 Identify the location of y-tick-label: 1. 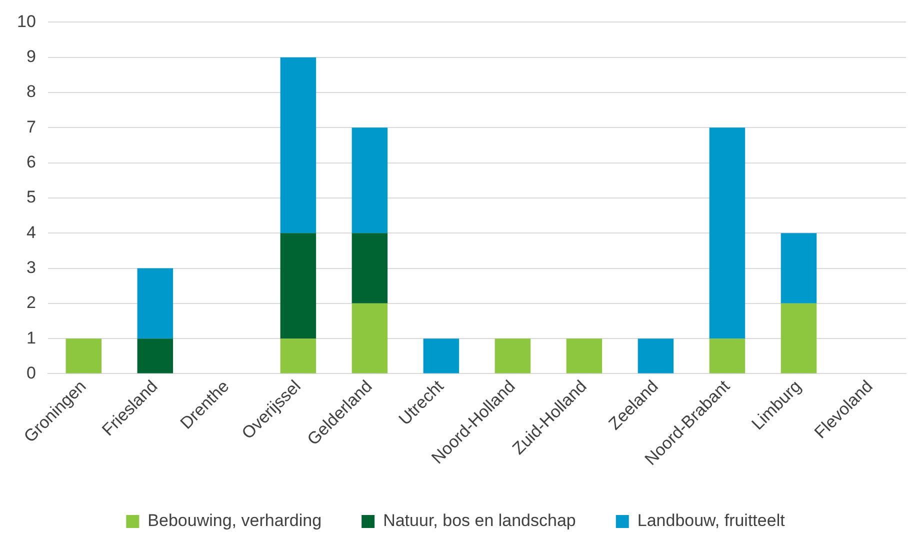
(31, 338).